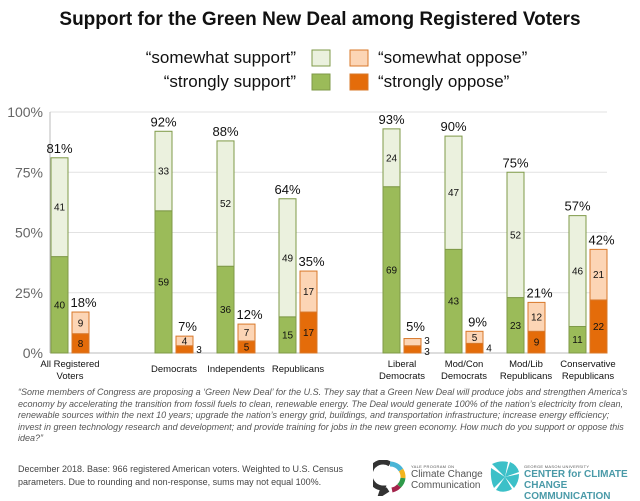 Image resolution: width=640 pixels, height=501 pixels. I want to click on bar-somewhat-oppose-label: 5, so click(475, 338).